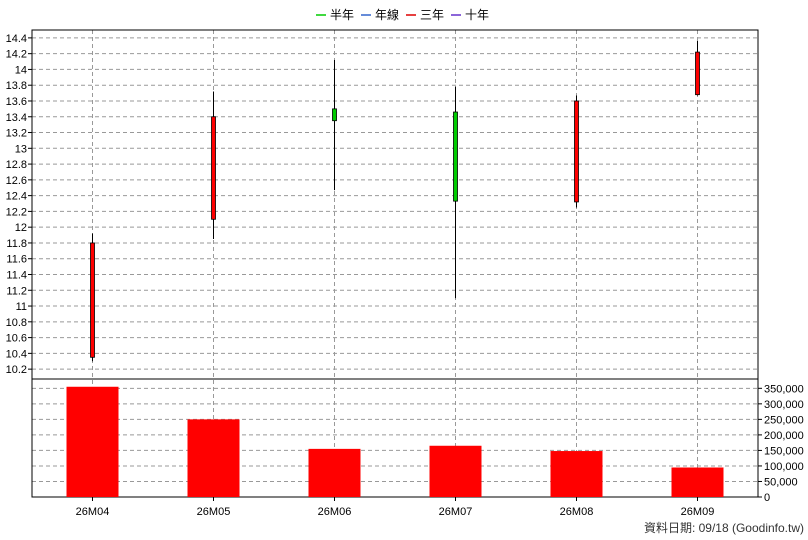  Describe the element at coordinates (402, 14) in the screenshot. I see `chart-legend: 半年 年線 三年 十年` at that location.